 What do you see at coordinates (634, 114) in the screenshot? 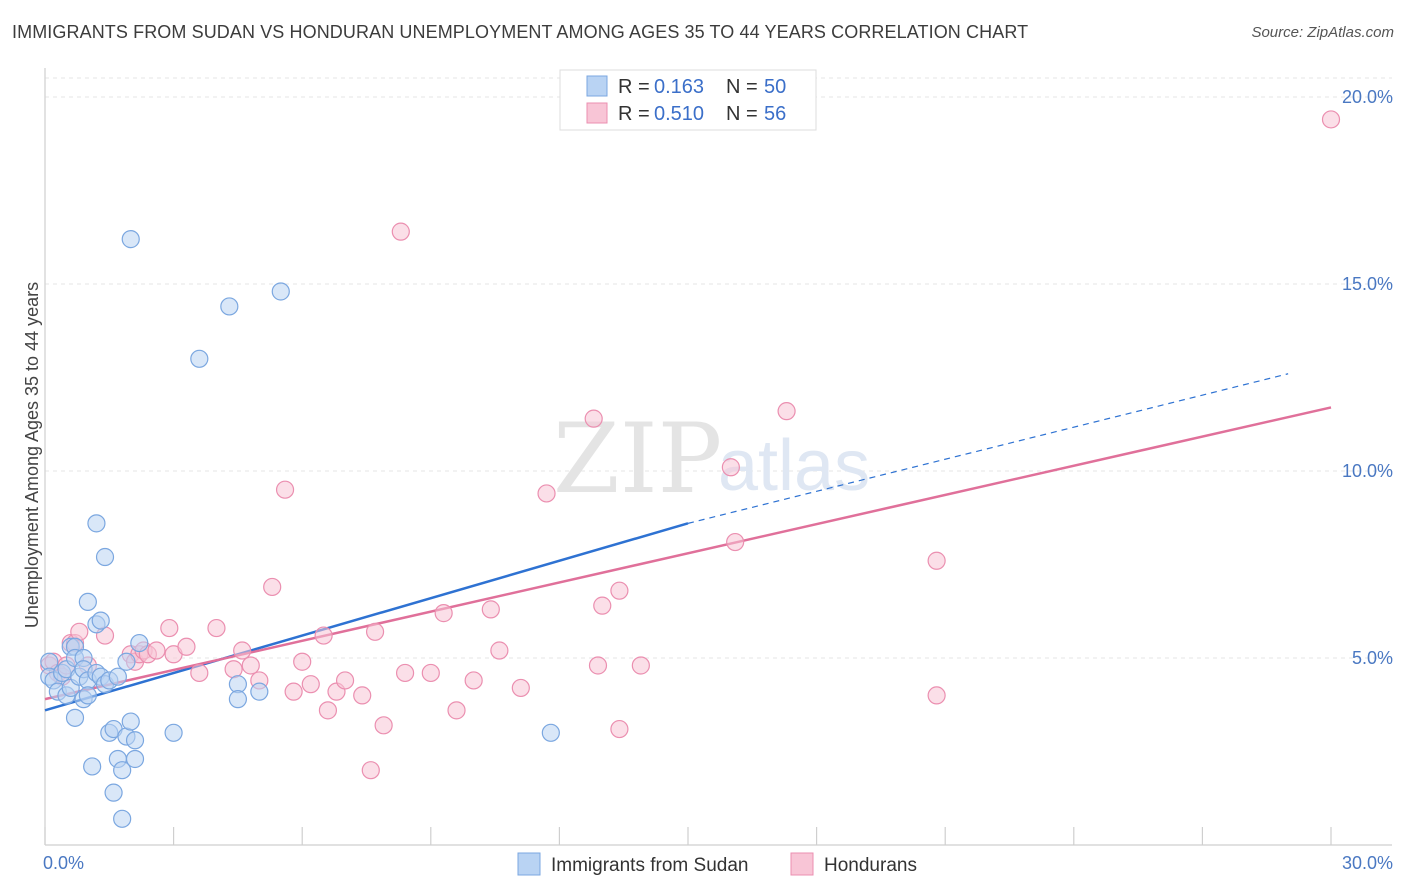
I see `legend-r-label-honduran: R =` at bounding box center [634, 114].